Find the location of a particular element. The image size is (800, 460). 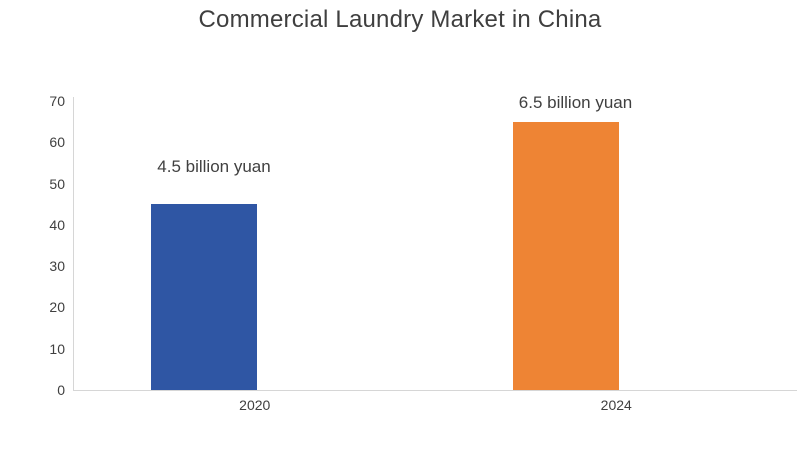

y-tick-label-40: 40 is located at coordinates (57, 224).